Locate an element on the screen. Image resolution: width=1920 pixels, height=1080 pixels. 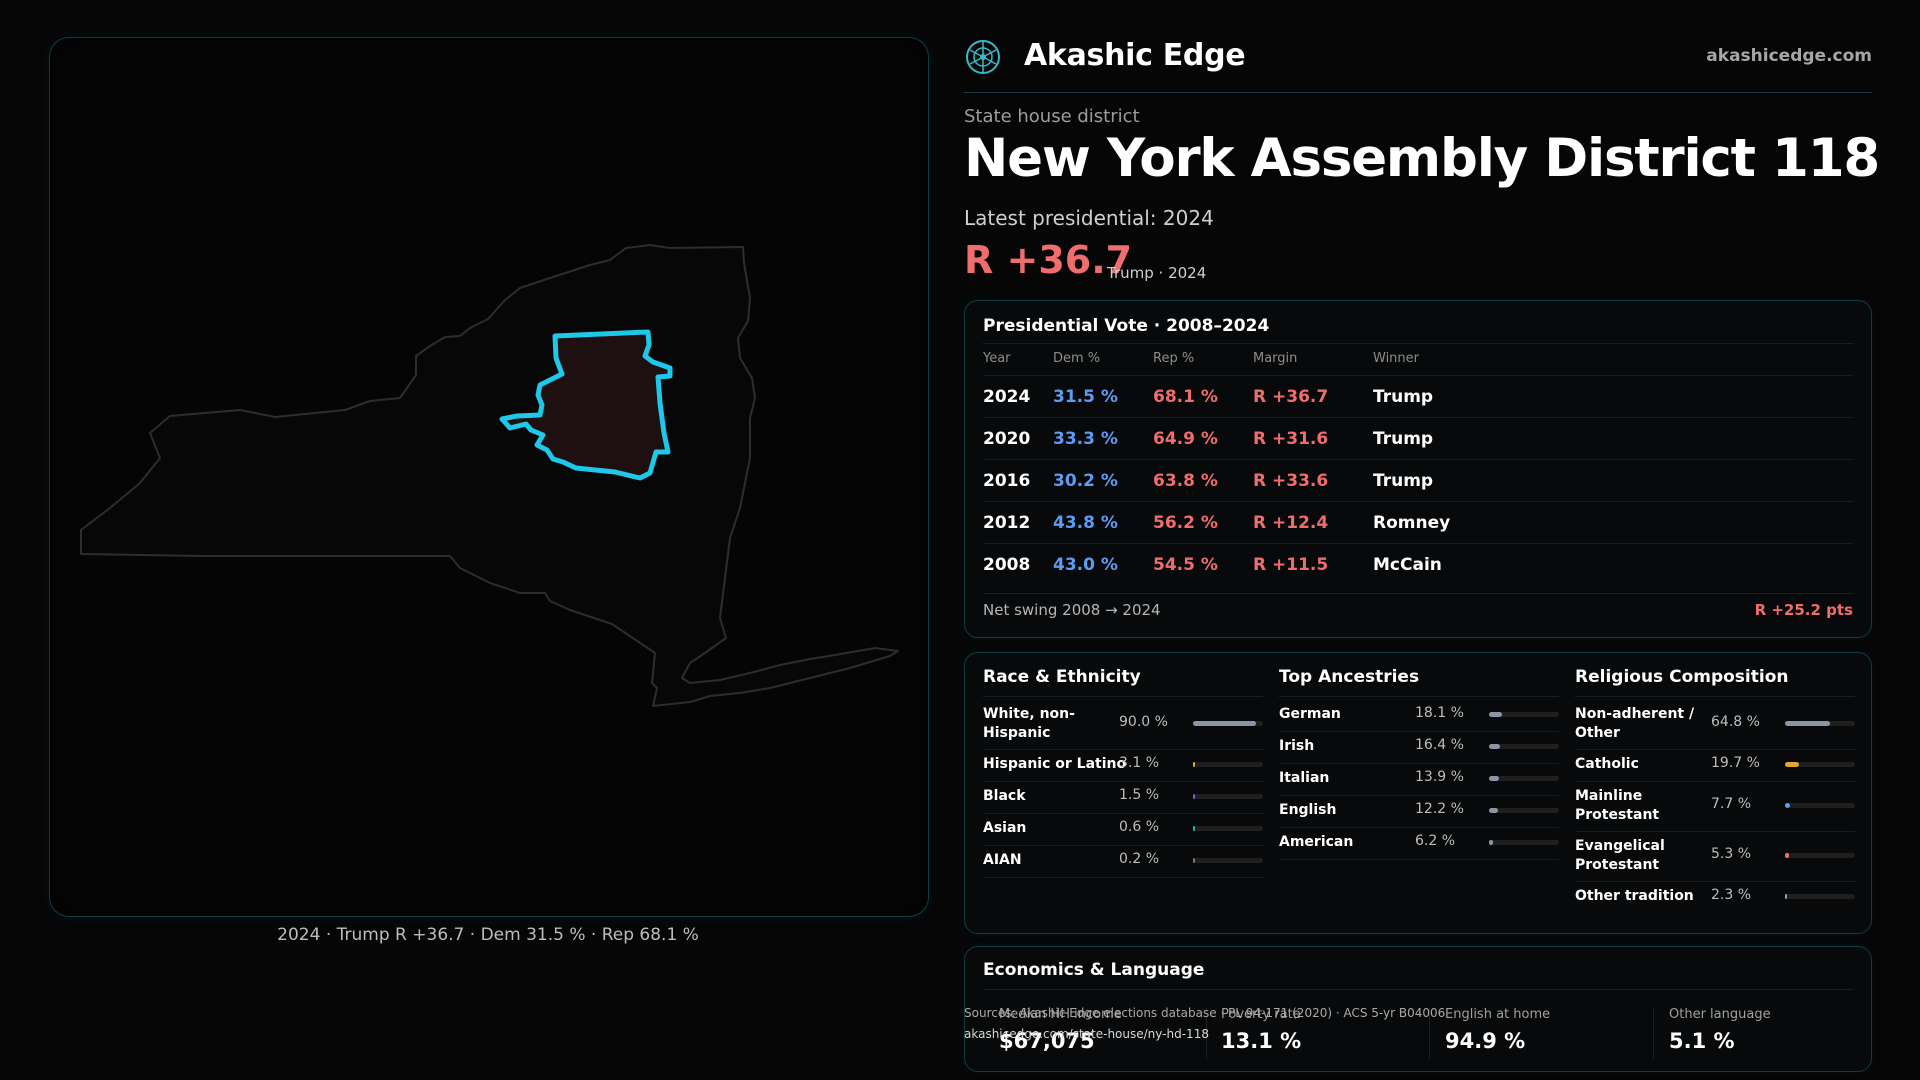
item-value: 16.4 % is located at coordinates (1439, 745).